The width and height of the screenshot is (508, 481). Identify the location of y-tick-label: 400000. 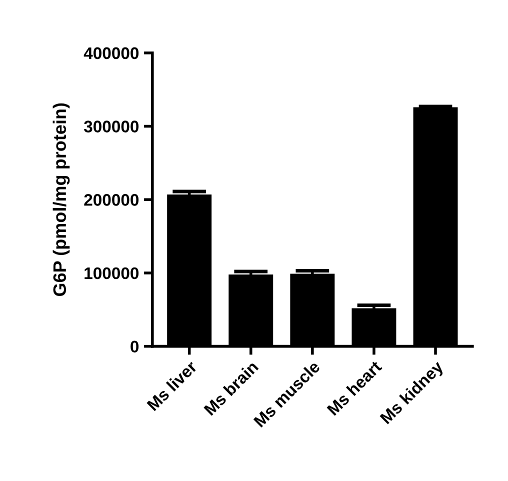
(111, 53).